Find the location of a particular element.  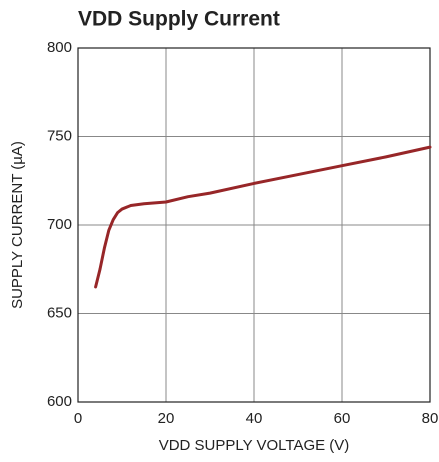

x-tick-label: 60 is located at coordinates (342, 418).